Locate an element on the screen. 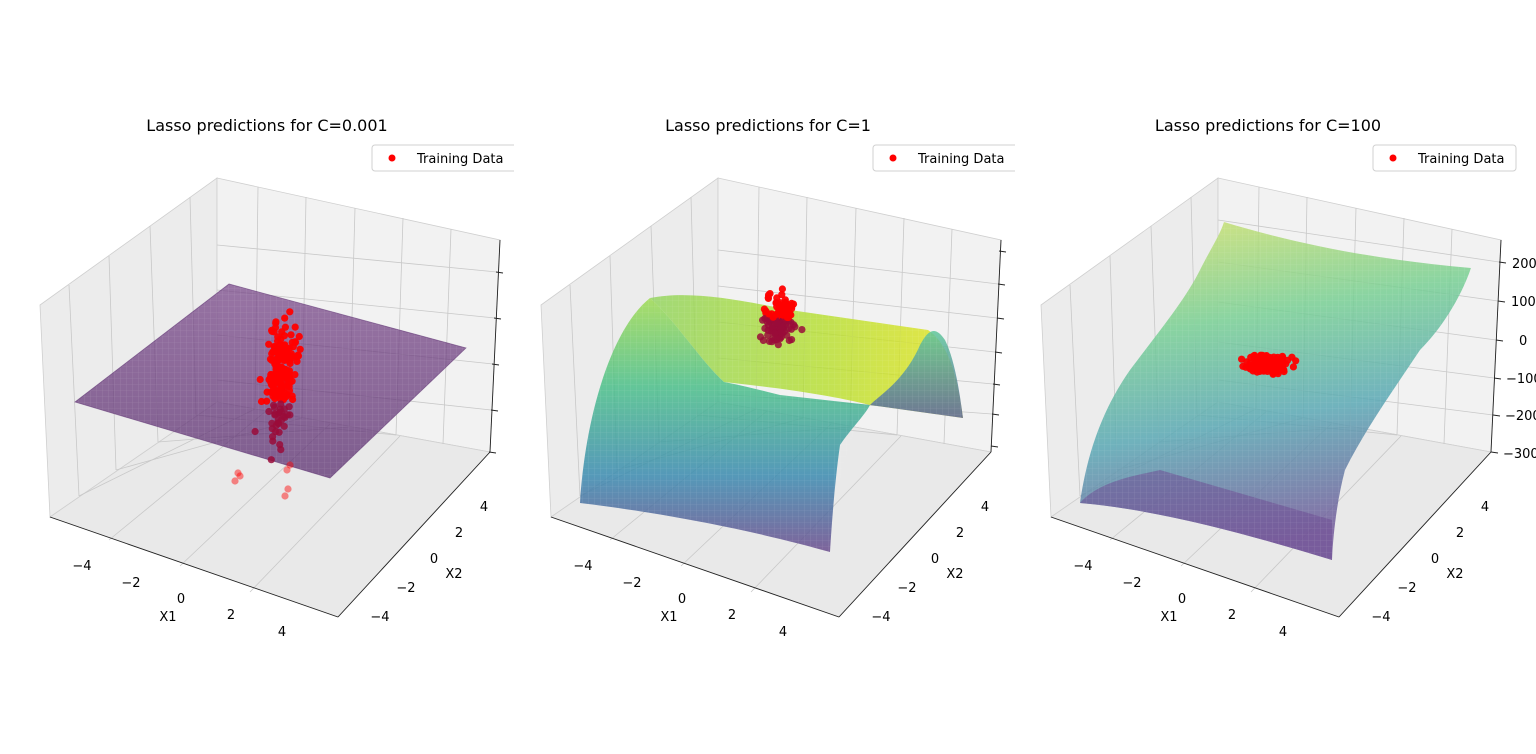 The width and height of the screenshot is (1536, 754). z-tick-label: 0 is located at coordinates (1523, 341).